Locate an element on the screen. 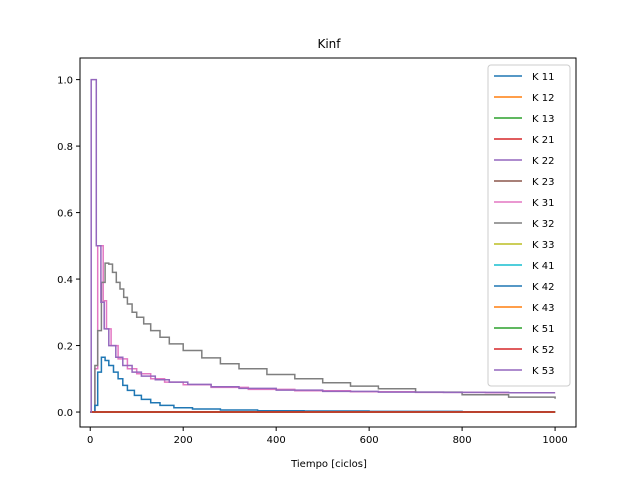 The width and height of the screenshot is (640, 485). legend-label: K 42 is located at coordinates (543, 287).